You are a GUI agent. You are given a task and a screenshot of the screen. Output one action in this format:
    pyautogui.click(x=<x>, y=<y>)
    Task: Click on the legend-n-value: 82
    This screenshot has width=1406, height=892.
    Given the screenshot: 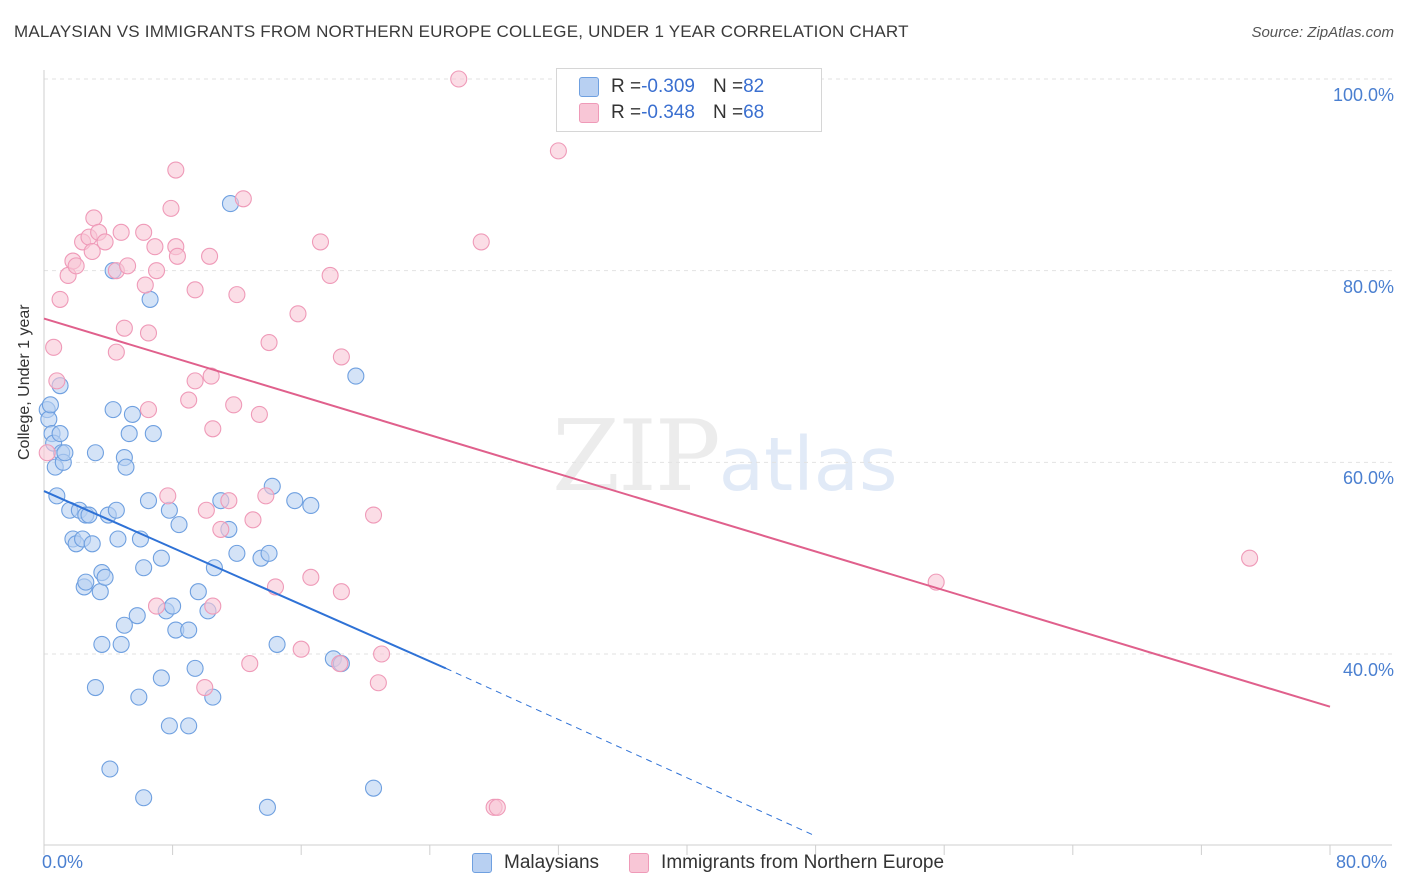 What is the action you would take?
    pyautogui.click(x=754, y=86)
    